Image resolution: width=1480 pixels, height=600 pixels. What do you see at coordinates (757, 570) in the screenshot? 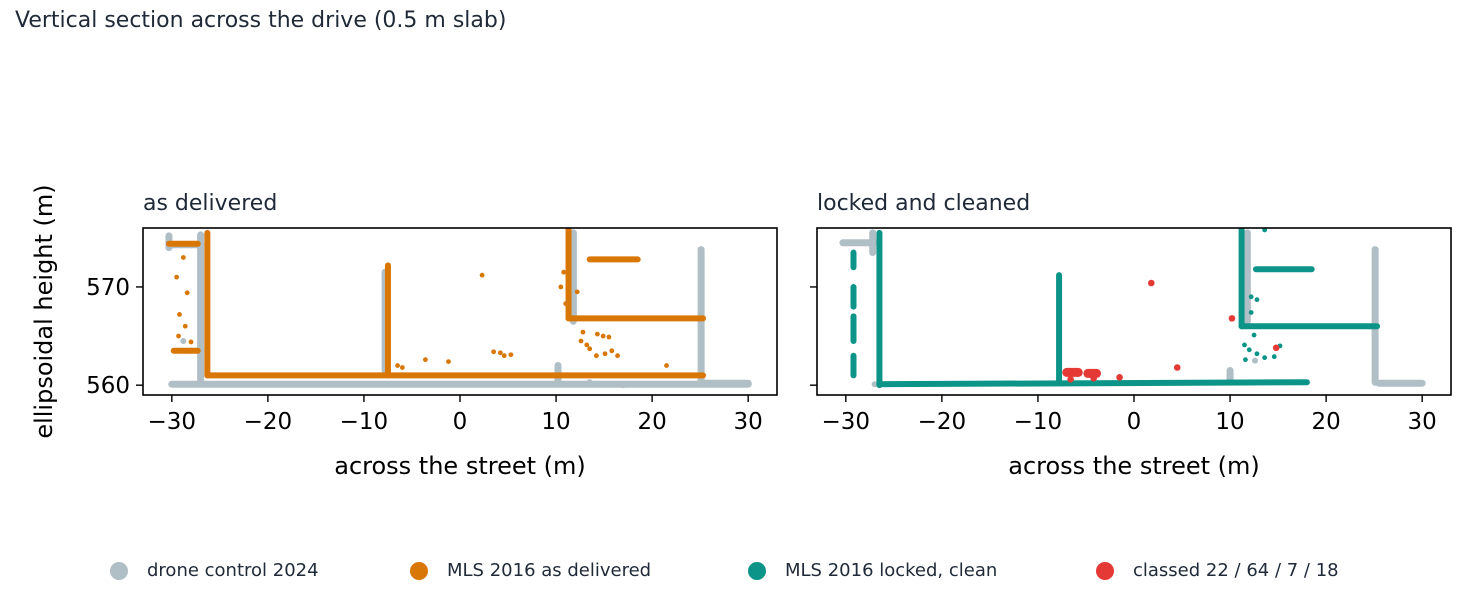
I see `legend-marker-mls-clean` at bounding box center [757, 570].